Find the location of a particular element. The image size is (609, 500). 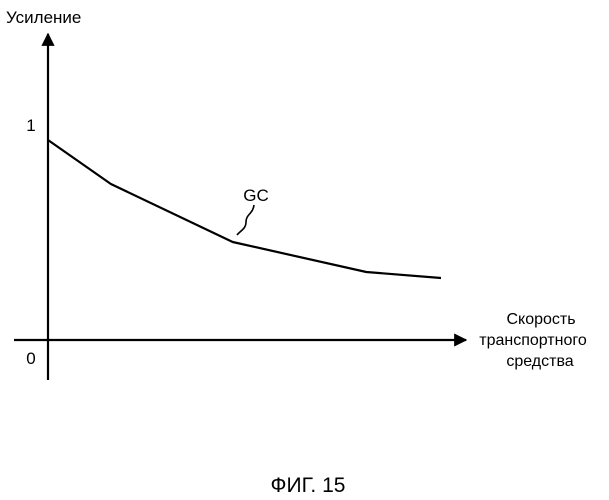

series-label-gc: GC is located at coordinates (256, 195).